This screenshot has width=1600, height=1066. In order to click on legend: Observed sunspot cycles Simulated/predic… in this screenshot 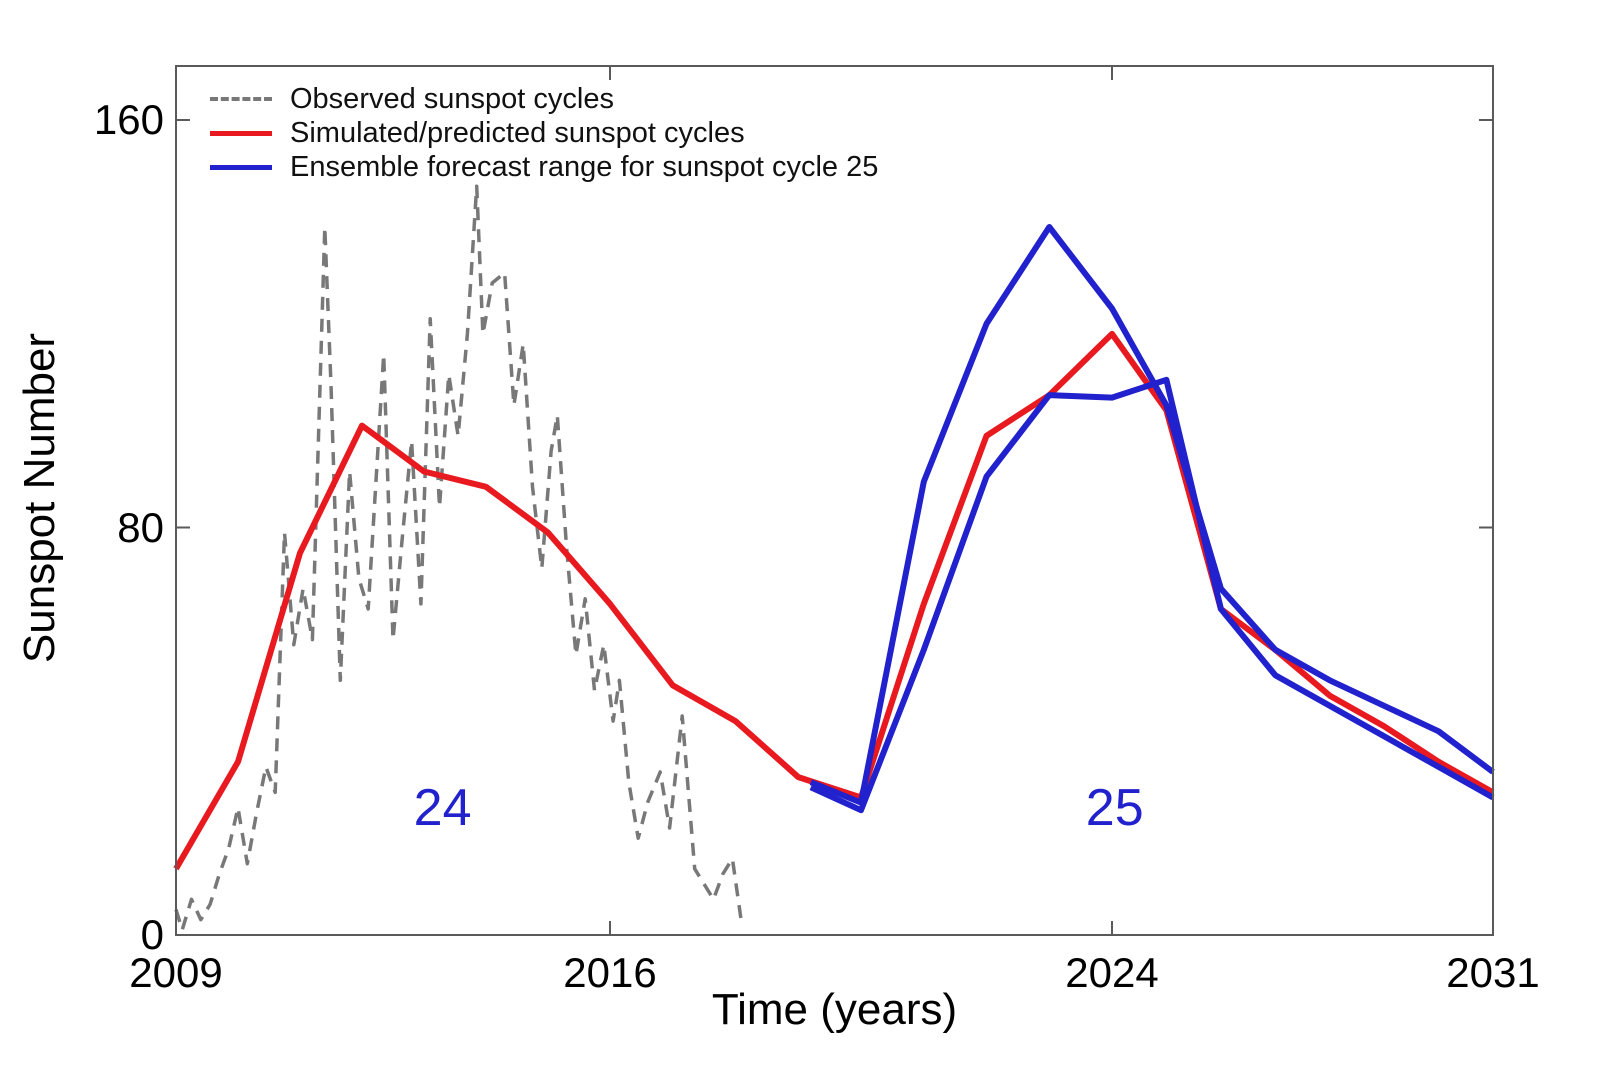, I will do `click(544, 133)`.